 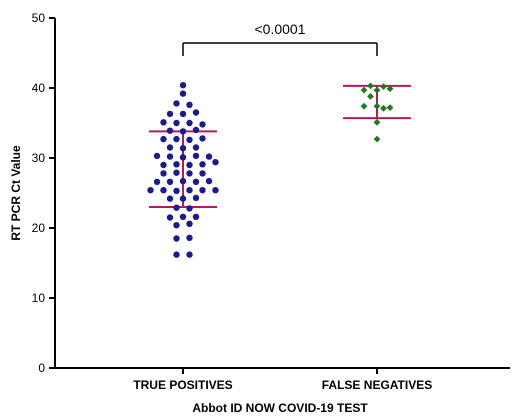 What do you see at coordinates (39, 158) in the screenshot?
I see `y-tick-label: 30` at bounding box center [39, 158].